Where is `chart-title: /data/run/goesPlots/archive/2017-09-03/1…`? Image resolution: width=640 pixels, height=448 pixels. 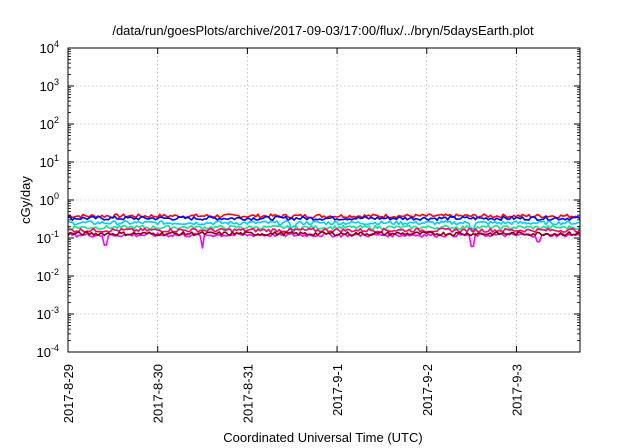 chart-title: /data/run/goesPlots/archive/2017-09-03/1… is located at coordinates (323, 30).